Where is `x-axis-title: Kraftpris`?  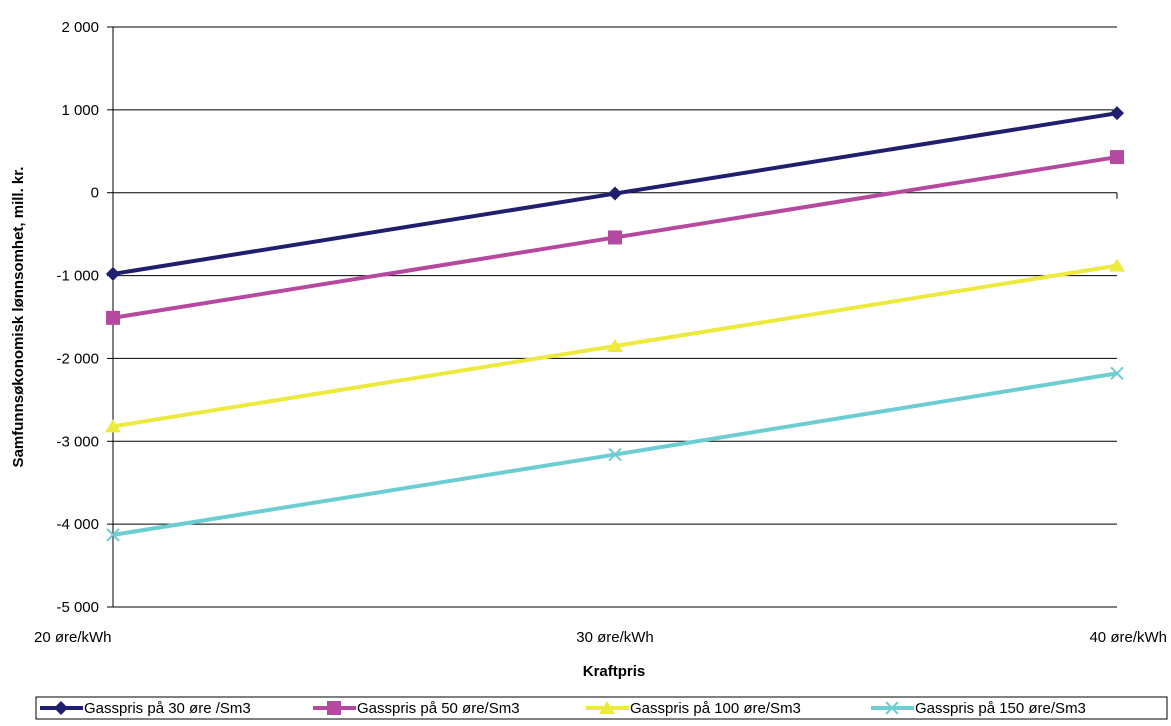 x-axis-title: Kraftpris is located at coordinates (614, 671).